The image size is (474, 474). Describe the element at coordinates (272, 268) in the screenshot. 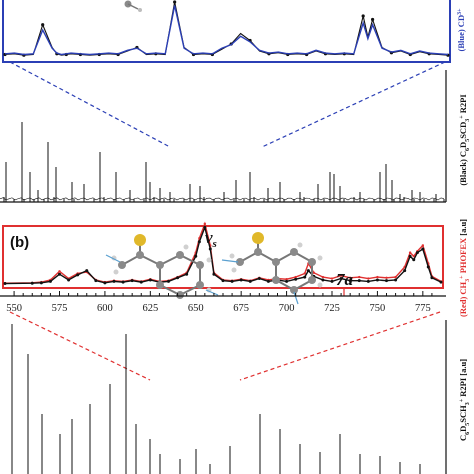

I see `molecule-structure-right` at that location.